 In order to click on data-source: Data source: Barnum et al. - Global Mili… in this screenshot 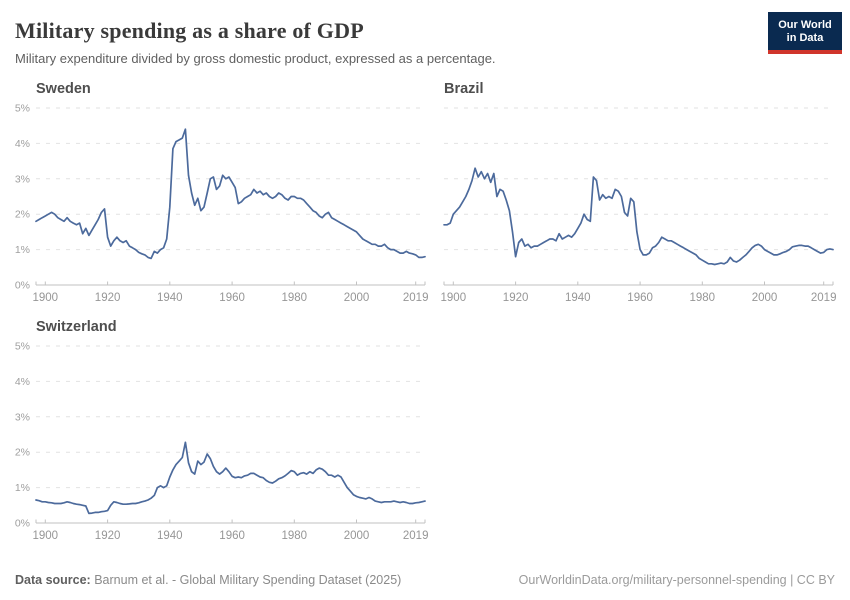, I will do `click(208, 580)`.